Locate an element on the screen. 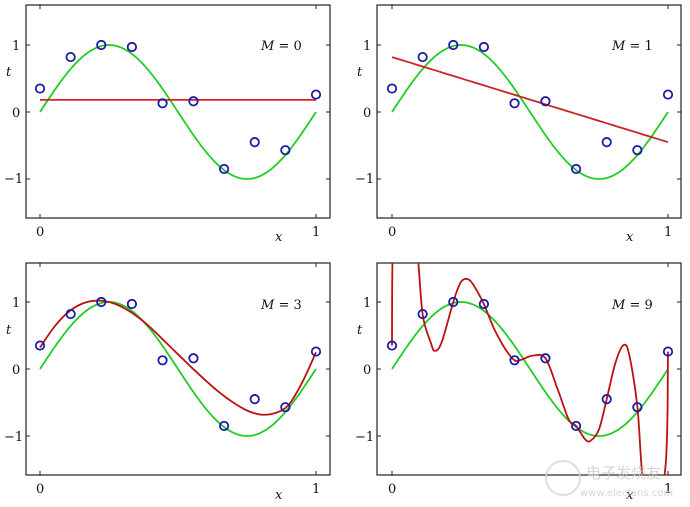 The width and height of the screenshot is (690, 507). watermark-url: www.elecfans.com is located at coordinates (626, 493).